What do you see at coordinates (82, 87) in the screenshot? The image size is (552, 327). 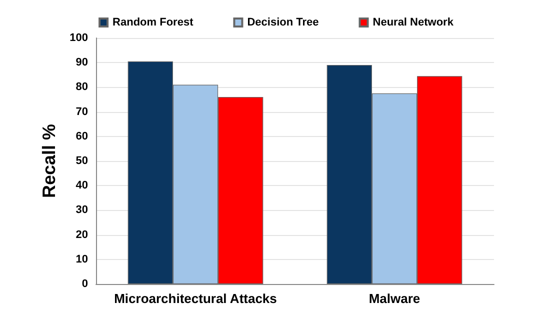 I see `y-tick-label: 80` at bounding box center [82, 87].